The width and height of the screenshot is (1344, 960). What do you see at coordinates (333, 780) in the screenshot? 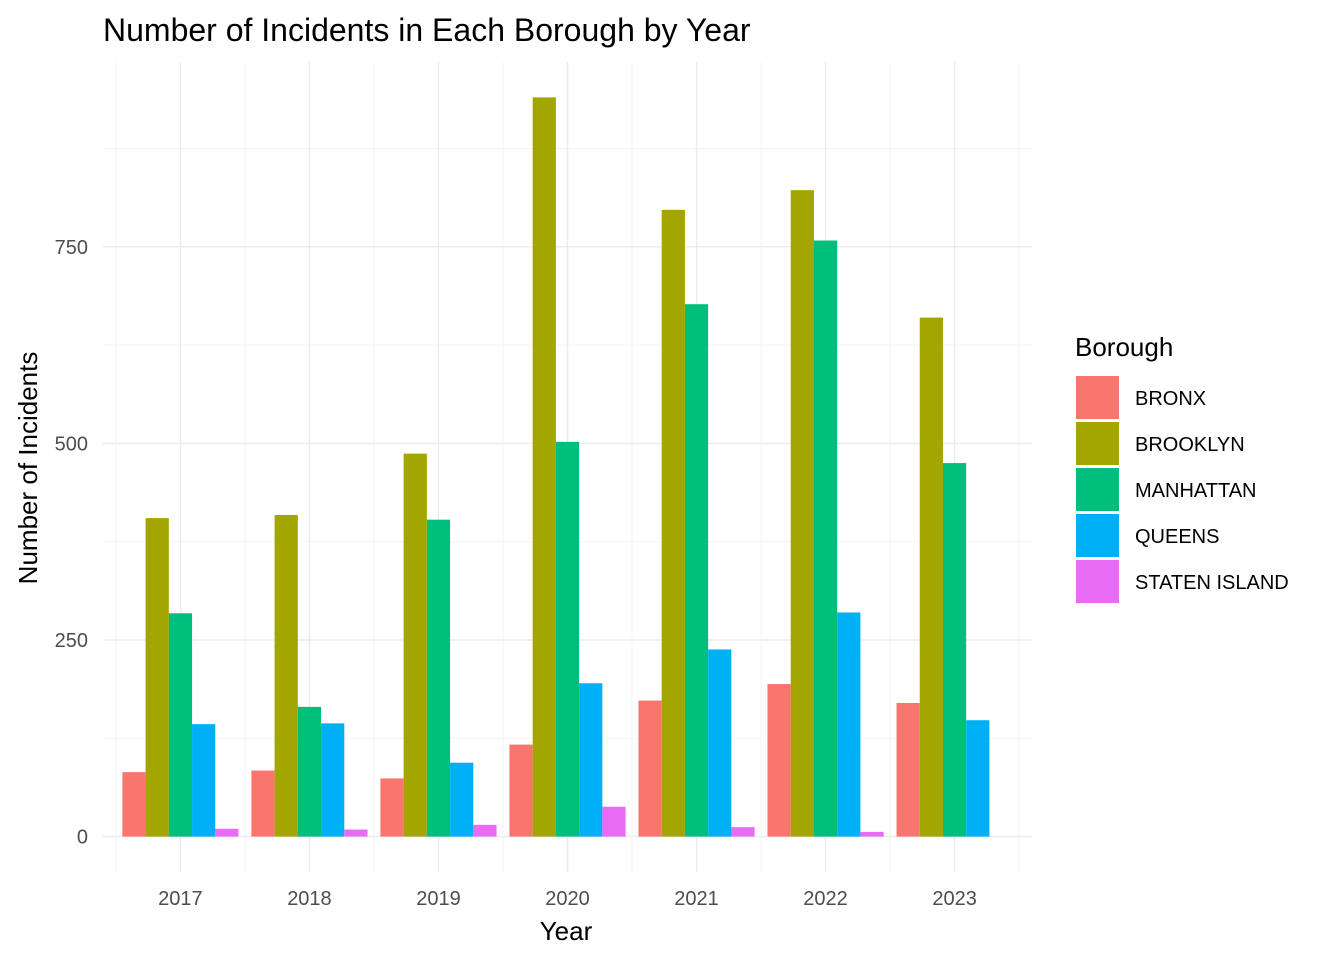
I see `bar-queens-2018` at bounding box center [333, 780].